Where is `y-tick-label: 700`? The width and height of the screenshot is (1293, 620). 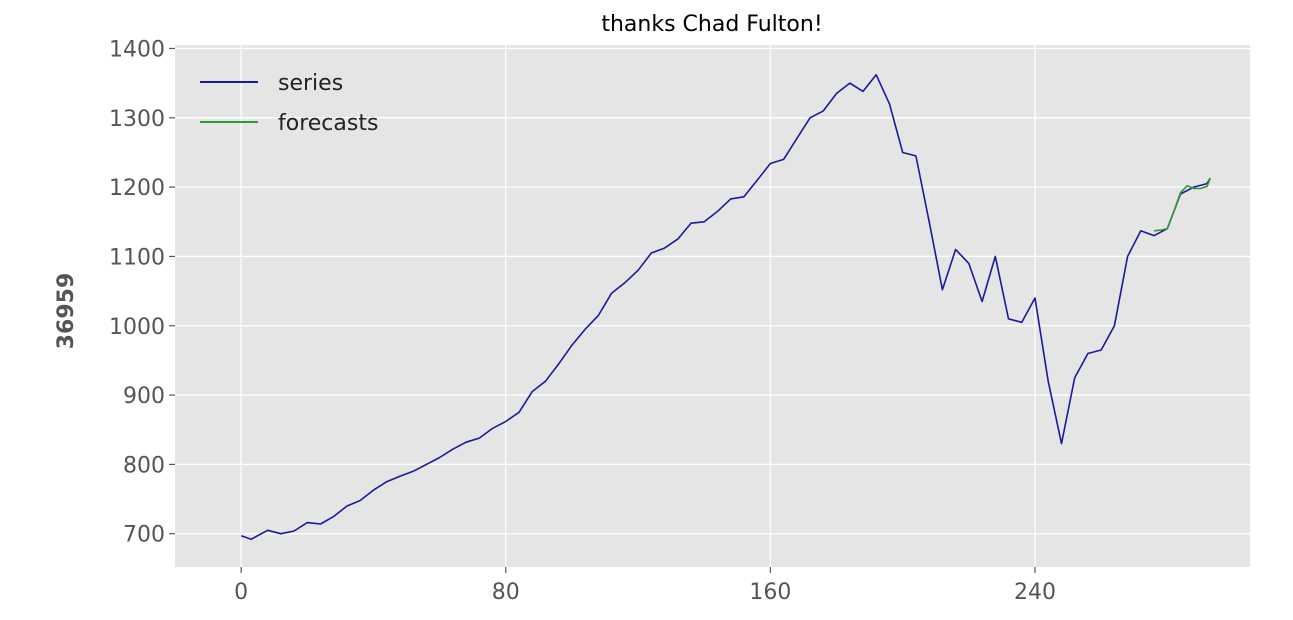 y-tick-label: 700 is located at coordinates (144, 535).